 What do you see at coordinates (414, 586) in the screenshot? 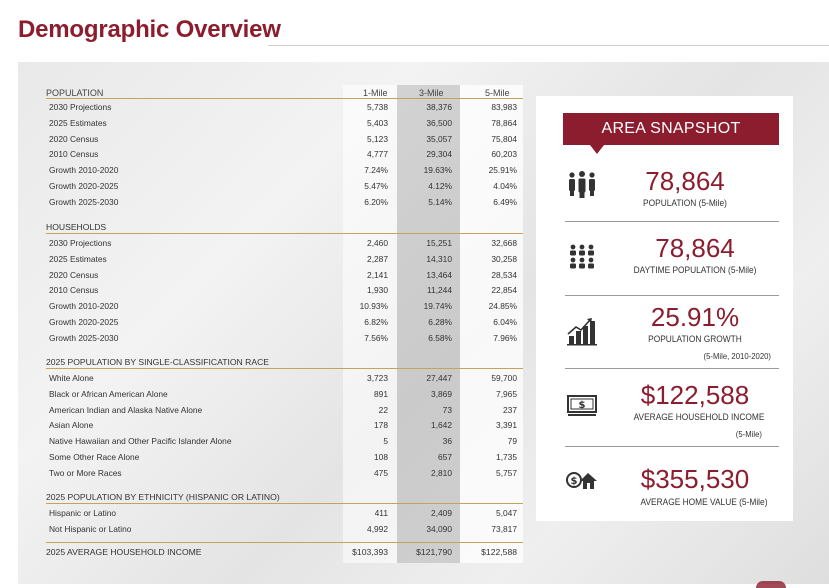
I see `bottom-strip` at bounding box center [414, 586].